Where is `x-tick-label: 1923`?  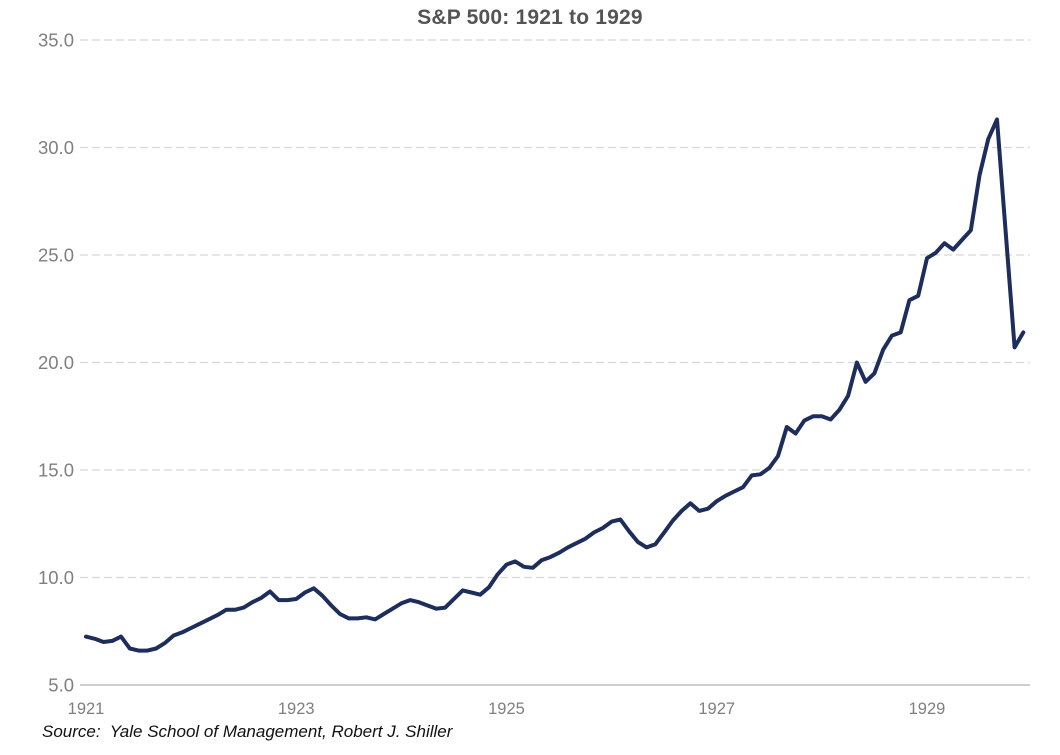 x-tick-label: 1923 is located at coordinates (296, 709).